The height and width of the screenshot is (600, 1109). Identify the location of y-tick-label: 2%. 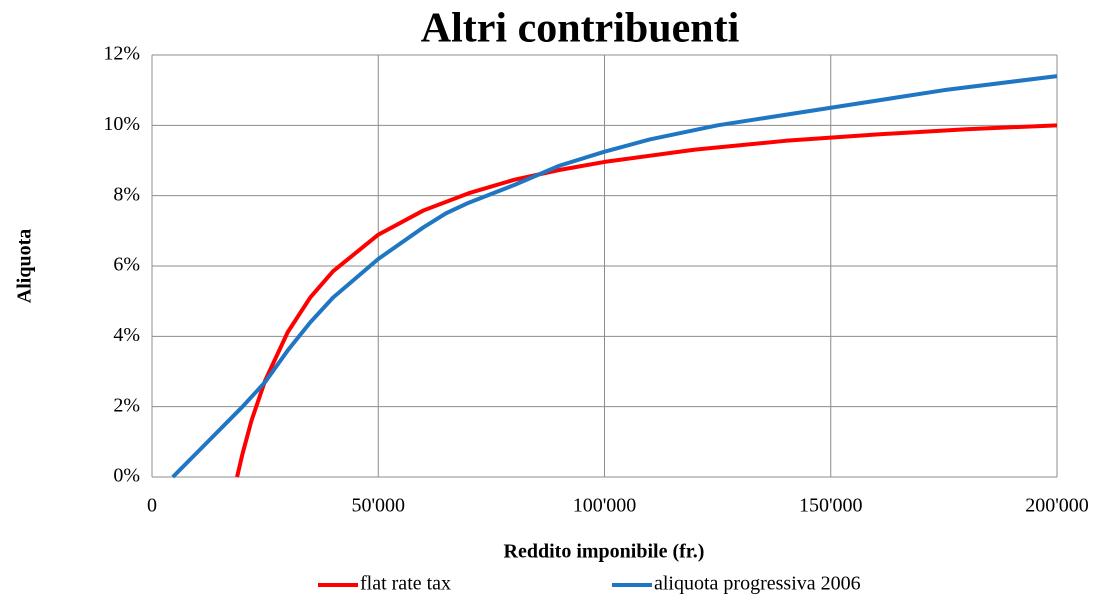
(126, 405).